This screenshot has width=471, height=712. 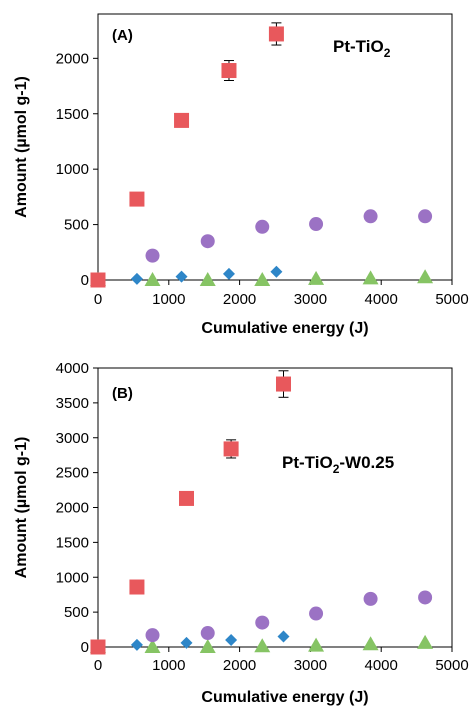 I want to click on panel-label: (B), so click(x=122, y=393).